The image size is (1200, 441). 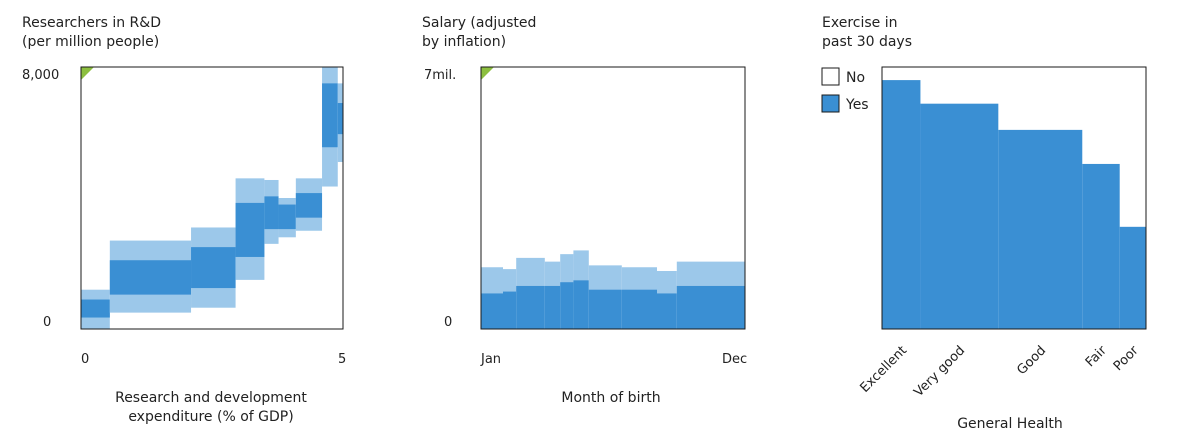 What do you see at coordinates (47, 322) in the screenshot?
I see `chart1-ytick-min: 0` at bounding box center [47, 322].